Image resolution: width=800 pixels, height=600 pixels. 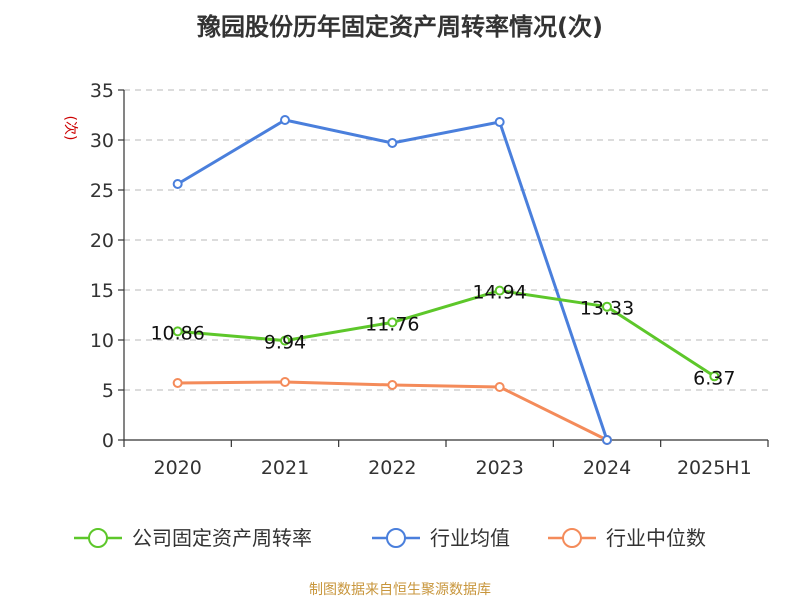 What do you see at coordinates (499, 468) in the screenshot?
I see `x-tick-label: 2023` at bounding box center [499, 468].